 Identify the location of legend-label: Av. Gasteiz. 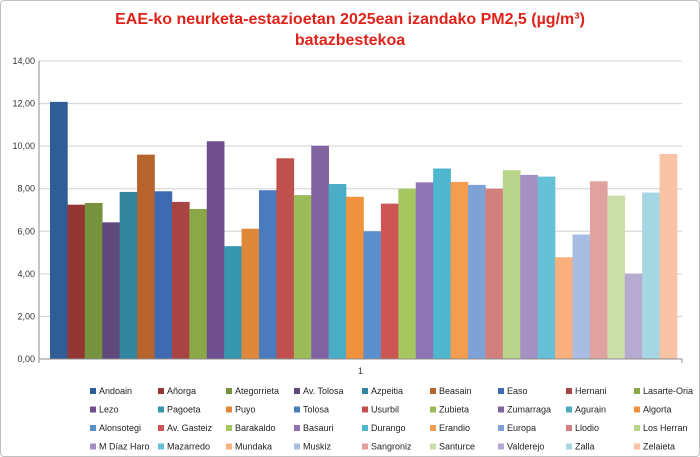
(190, 428).